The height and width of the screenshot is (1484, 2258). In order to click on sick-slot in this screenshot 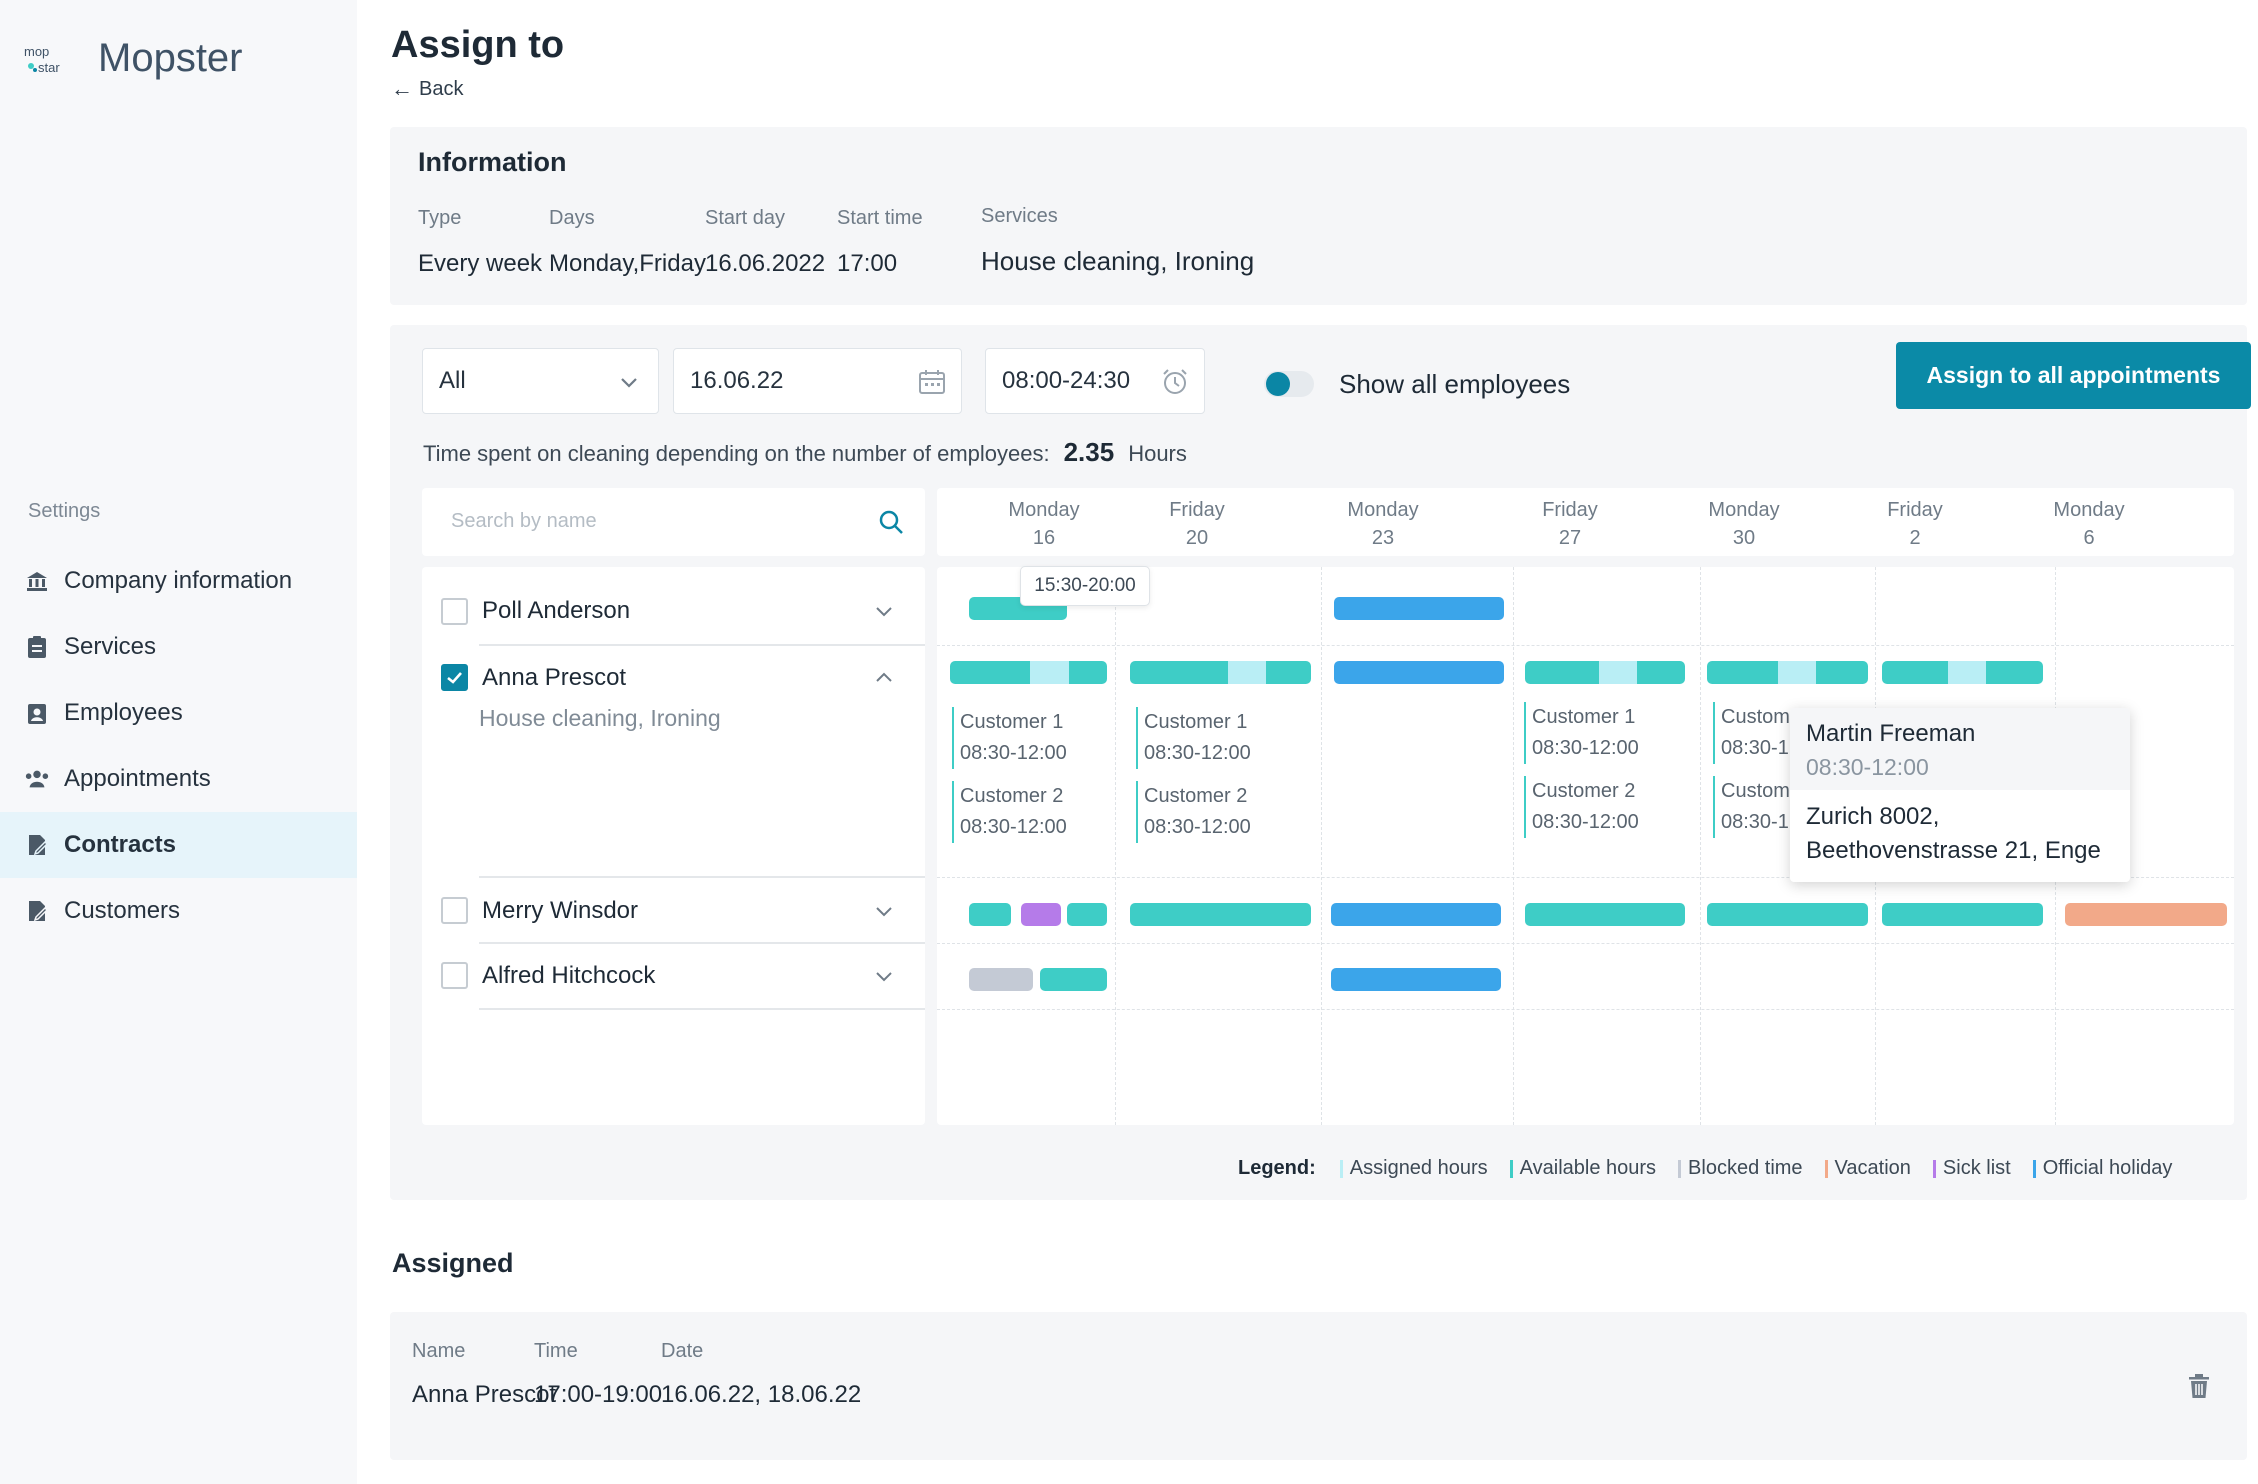, I will do `click(1041, 914)`.